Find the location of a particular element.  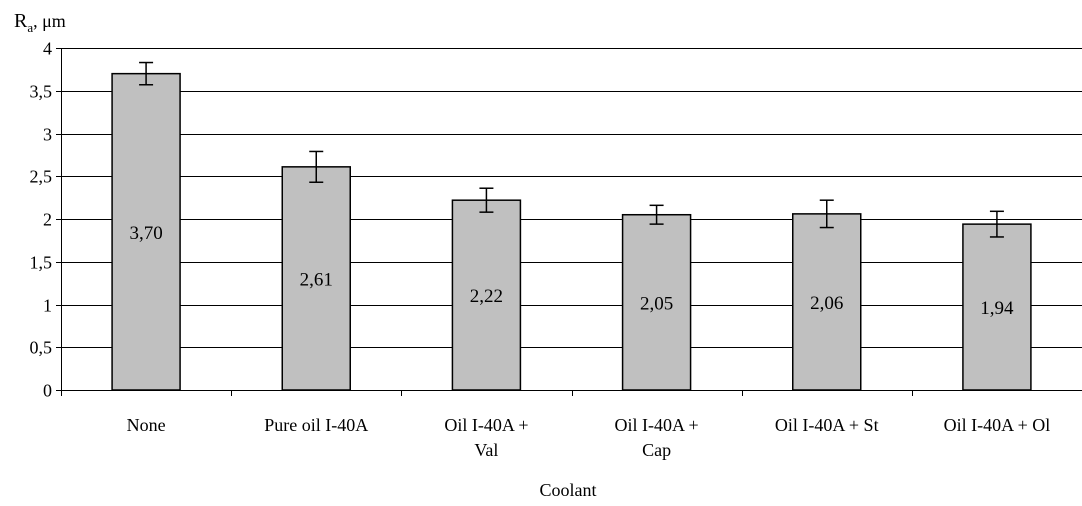

data-label: 3,70 is located at coordinates (145, 233).